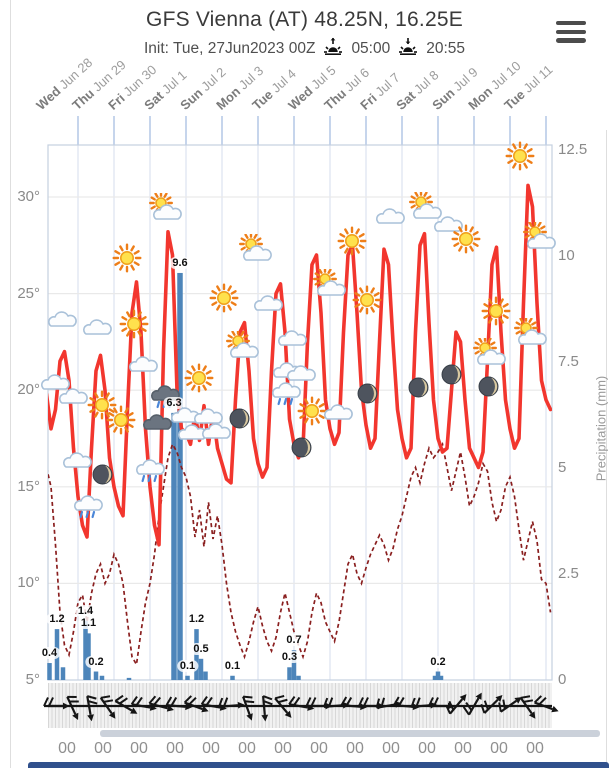 The height and width of the screenshot is (768, 609). What do you see at coordinates (10, 384) in the screenshot?
I see `left-page-border` at bounding box center [10, 384].